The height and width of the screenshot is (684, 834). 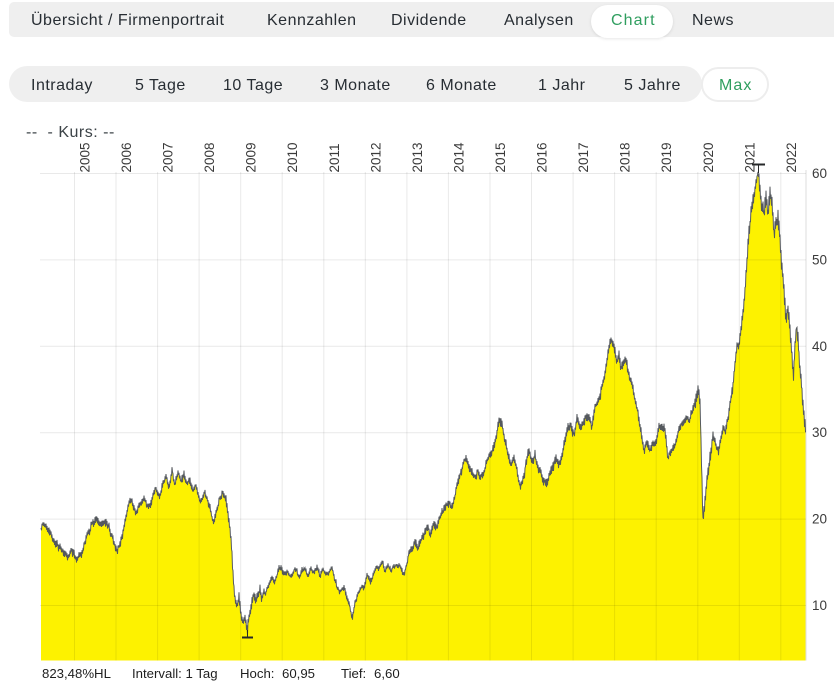 What do you see at coordinates (417, 157) in the screenshot?
I see `svg-text: 2013` at bounding box center [417, 157].